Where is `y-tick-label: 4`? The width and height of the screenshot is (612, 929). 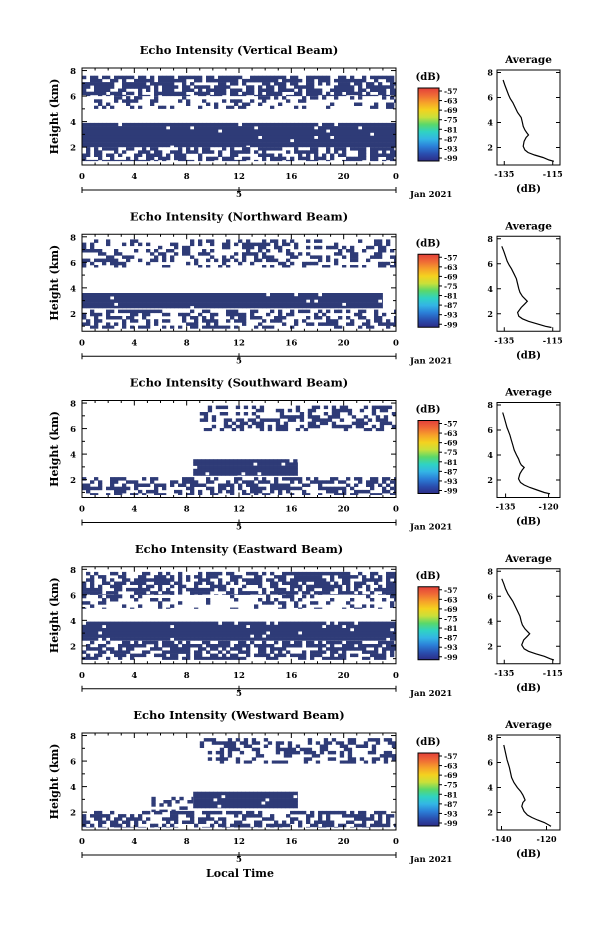
y-tick-label: 4 is located at coordinates (73, 622).